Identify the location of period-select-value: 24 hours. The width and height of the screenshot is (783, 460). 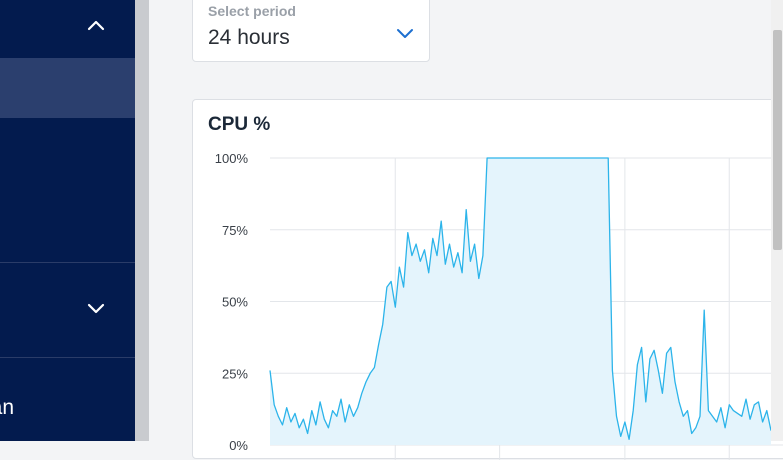
(249, 37).